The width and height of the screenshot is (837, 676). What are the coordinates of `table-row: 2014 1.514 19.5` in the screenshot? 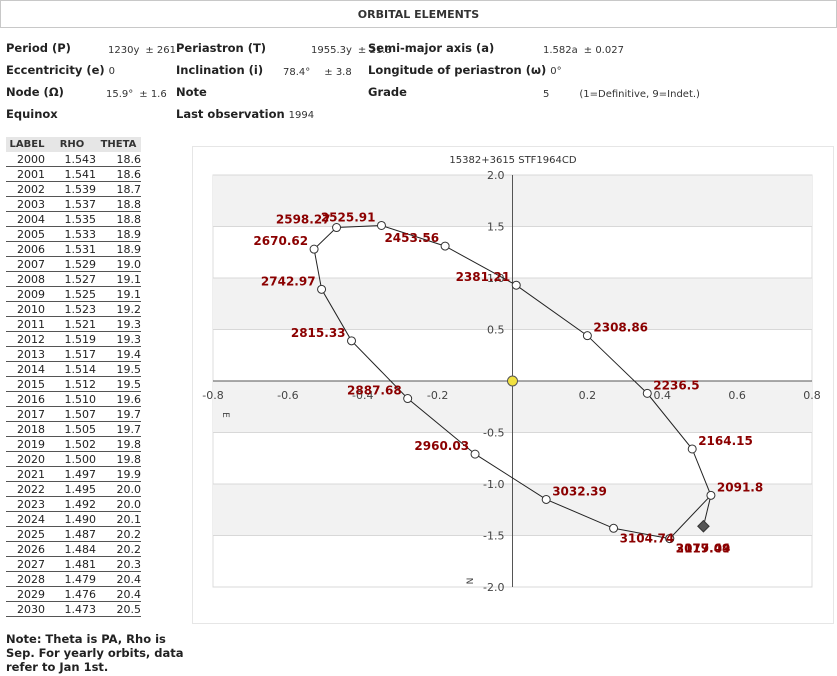 It's located at (73, 369).